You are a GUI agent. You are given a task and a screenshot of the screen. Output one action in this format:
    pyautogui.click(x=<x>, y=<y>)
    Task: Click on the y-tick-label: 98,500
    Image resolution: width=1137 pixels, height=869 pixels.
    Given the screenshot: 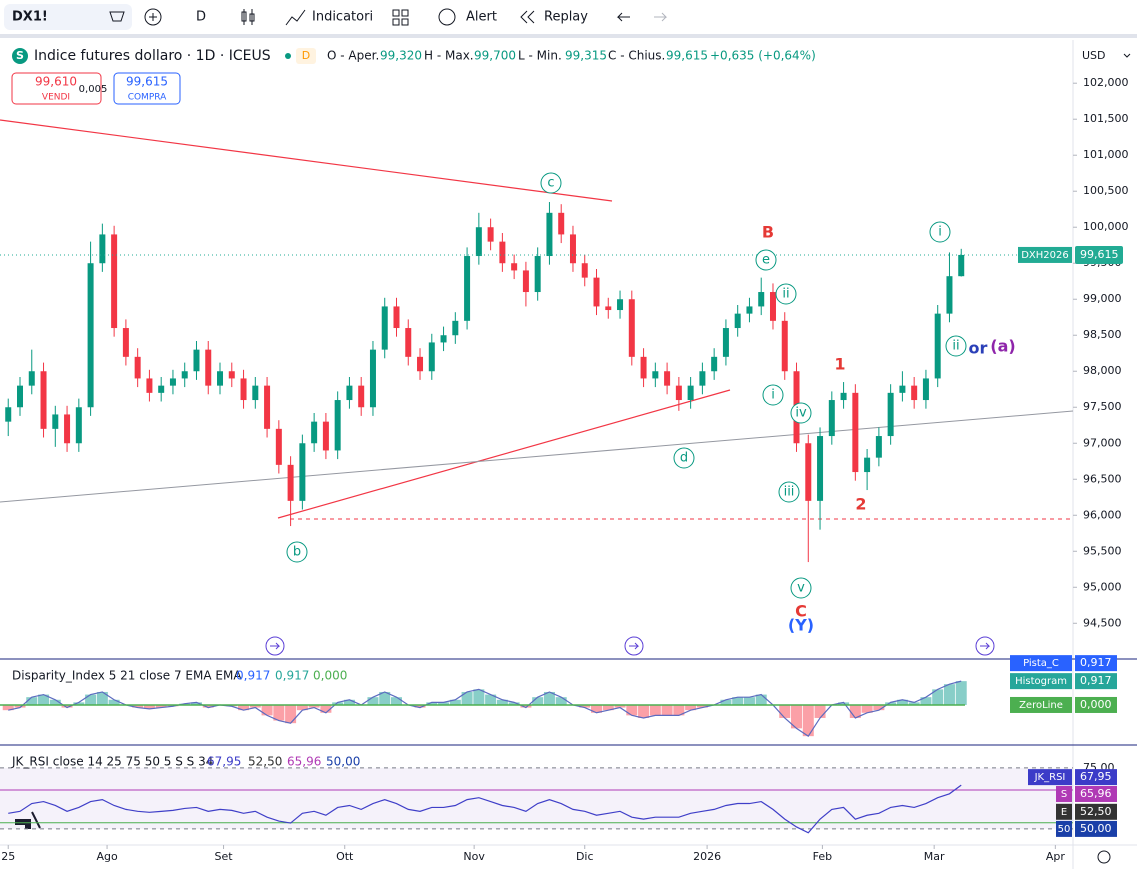 What is the action you would take?
    pyautogui.click(x=1102, y=334)
    